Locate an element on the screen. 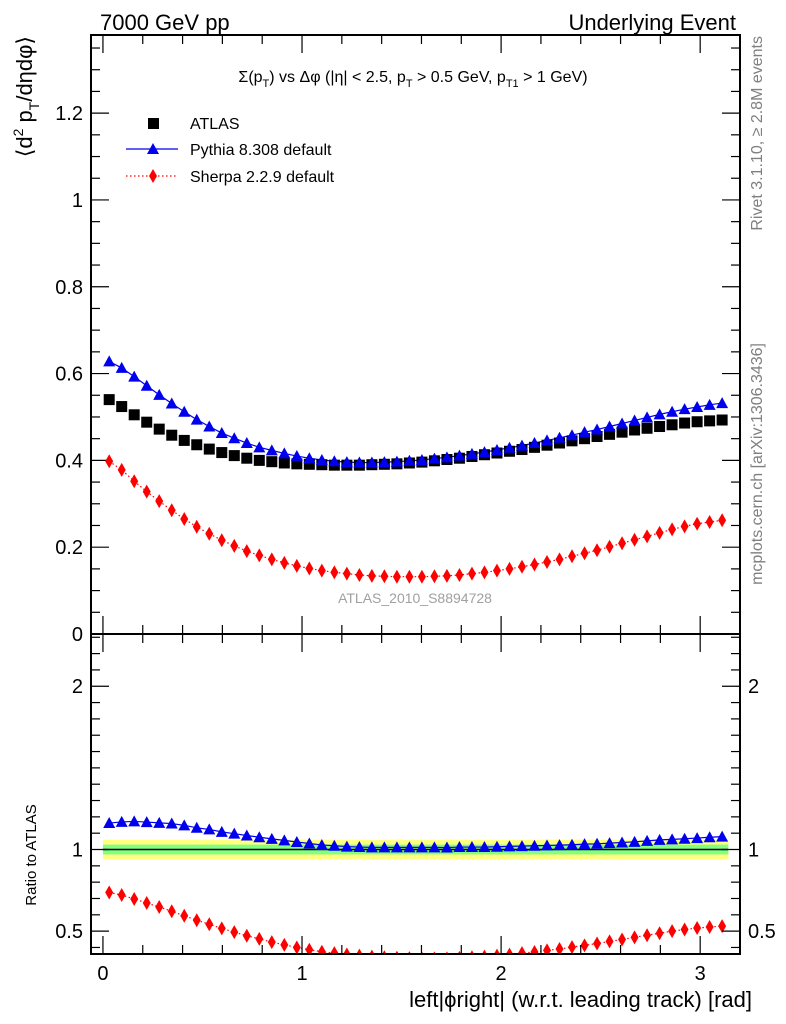 Image resolution: width=786 pixels, height=1024 pixels. main-y-tick-label: 1 is located at coordinates (77, 201).